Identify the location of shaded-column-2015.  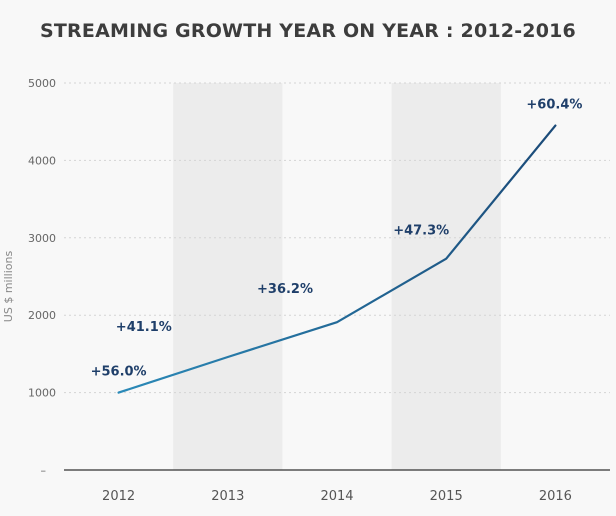
(446, 276).